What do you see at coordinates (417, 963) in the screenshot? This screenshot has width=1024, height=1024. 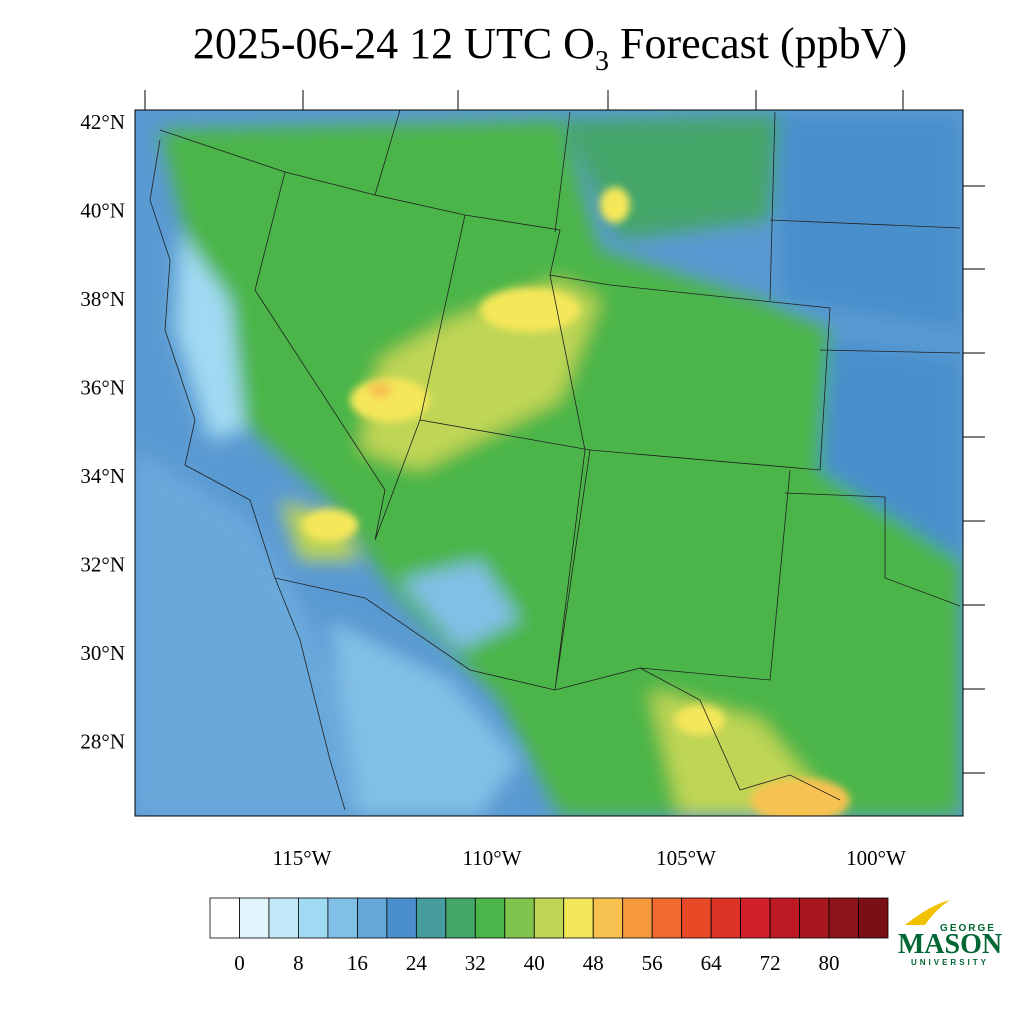 I see `colorbar-label: 24` at bounding box center [417, 963].